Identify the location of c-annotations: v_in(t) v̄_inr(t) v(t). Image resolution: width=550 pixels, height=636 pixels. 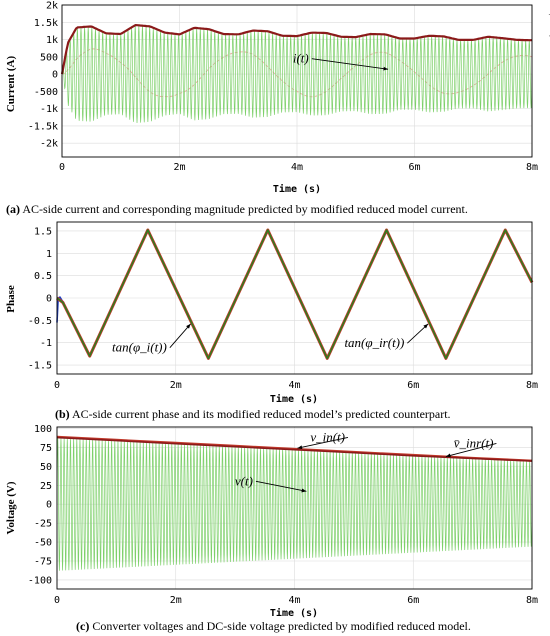
(366, 461).